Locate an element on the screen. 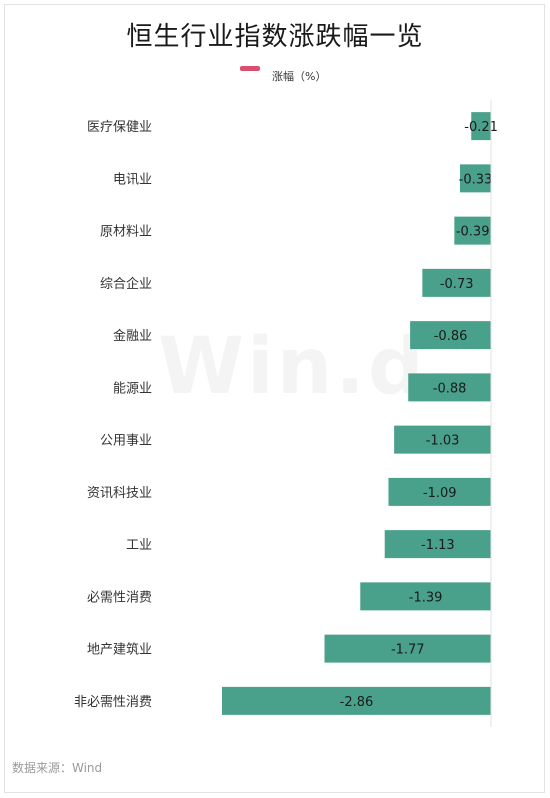  data-label: -0.21 is located at coordinates (481, 127).